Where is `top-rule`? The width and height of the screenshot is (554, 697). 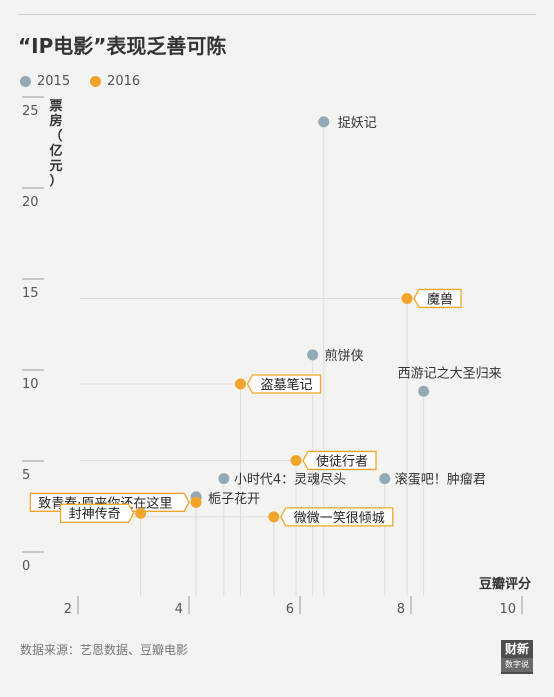 top-rule is located at coordinates (277, 14).